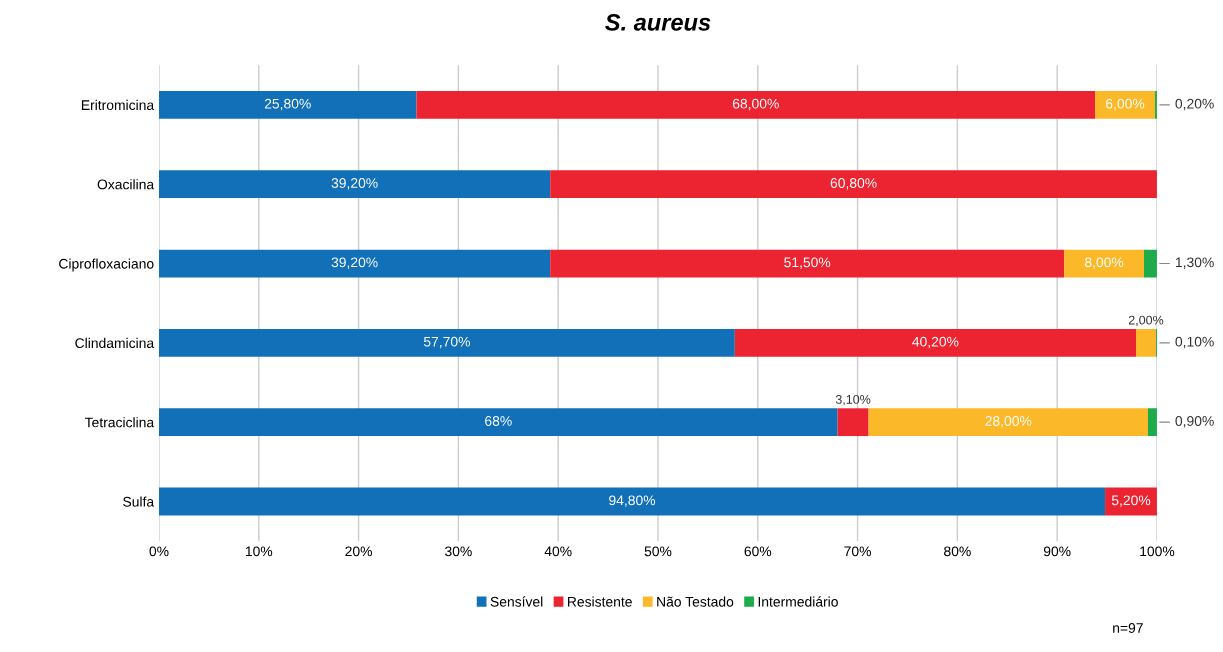  What do you see at coordinates (516, 601) in the screenshot?
I see `legend-label: Sensível` at bounding box center [516, 601].